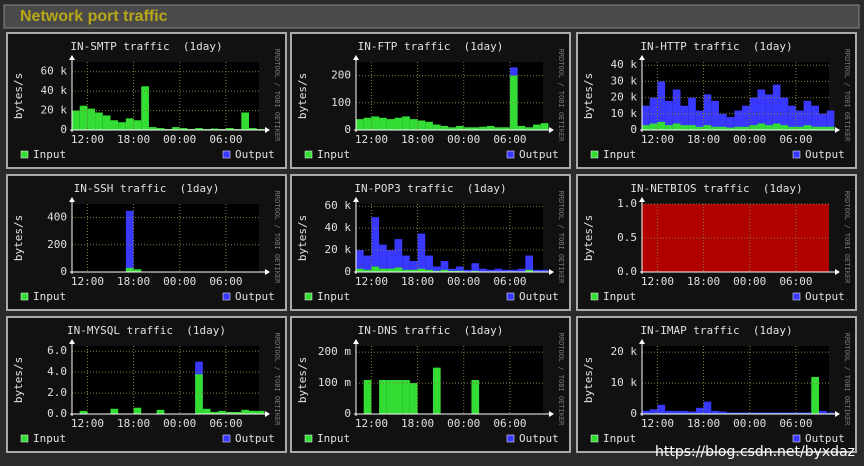  Describe the element at coordinates (627, 237) in the screenshot. I see `y-tick-label: 0.5` at that location.